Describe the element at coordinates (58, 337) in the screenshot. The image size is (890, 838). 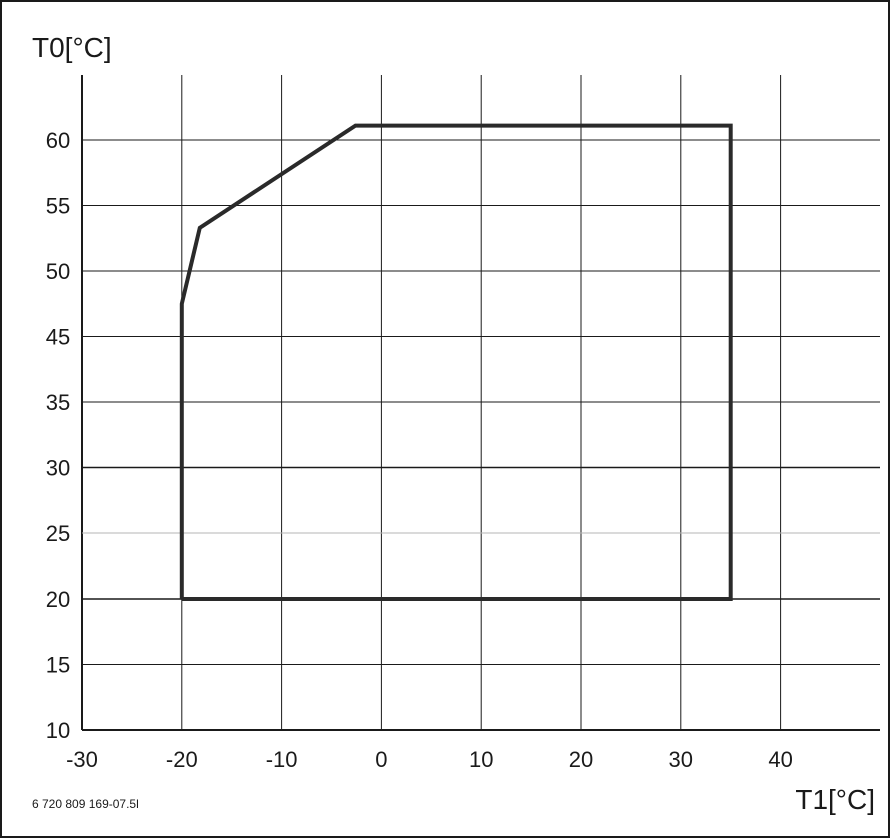
I see `y-tick-label: 45` at that location.